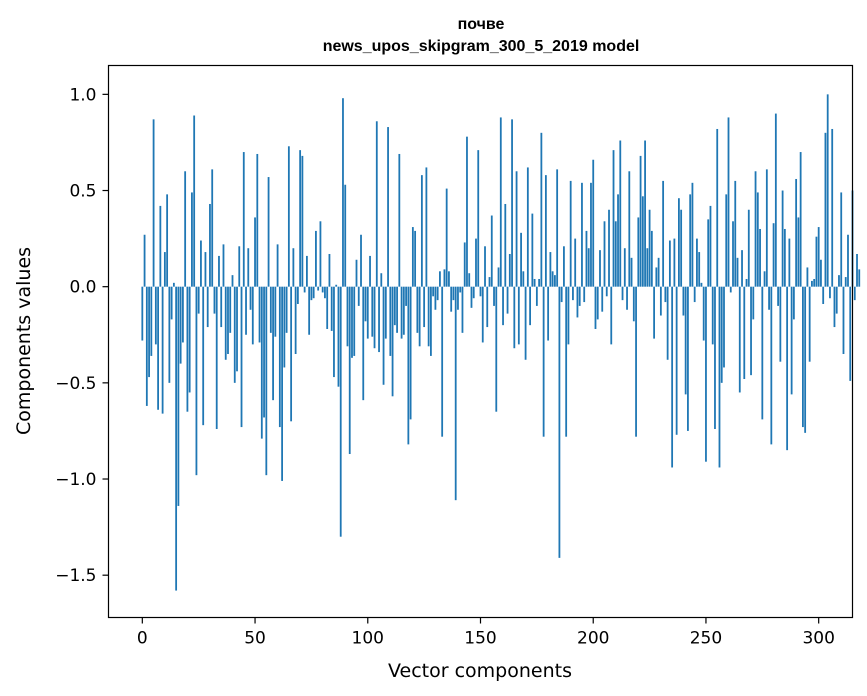  I want to click on x-tick-label: 200, so click(593, 639).